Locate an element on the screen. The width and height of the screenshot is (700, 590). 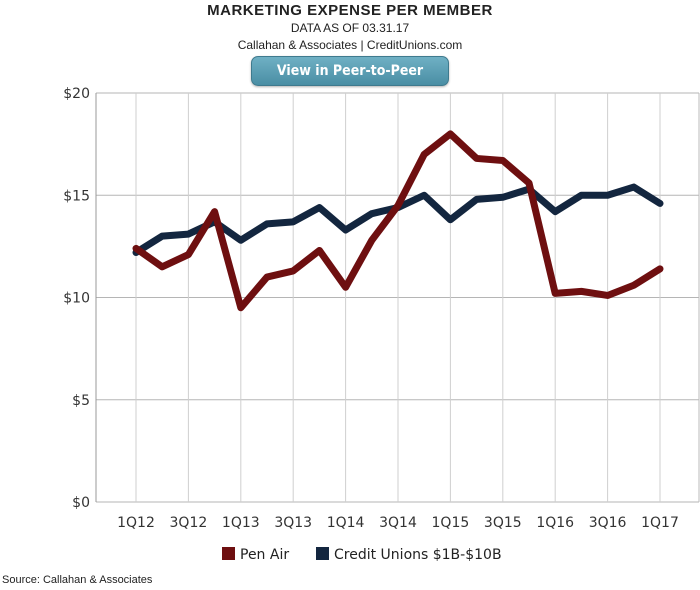
legend-label-0: Pen Air is located at coordinates (264, 555).